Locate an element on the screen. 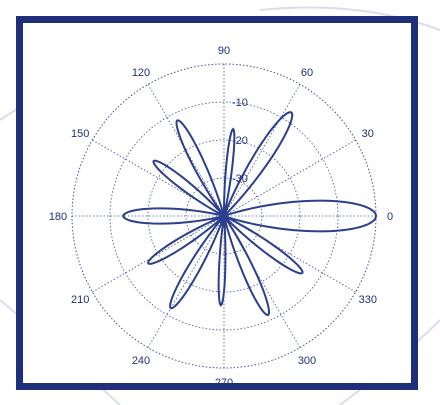  angle-tick-label: 240 is located at coordinates (141, 361).